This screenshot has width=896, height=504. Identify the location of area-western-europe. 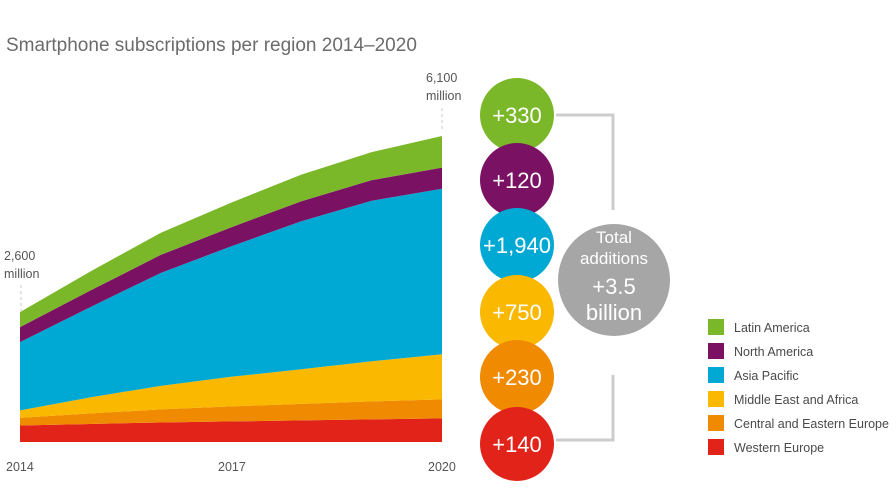
(231, 430).